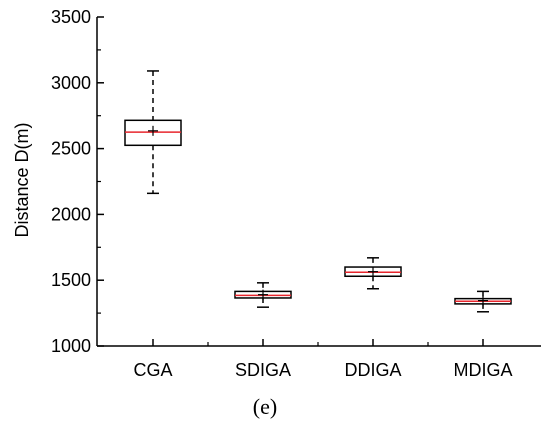  What do you see at coordinates (153, 132) in the screenshot?
I see `box-cga` at bounding box center [153, 132].